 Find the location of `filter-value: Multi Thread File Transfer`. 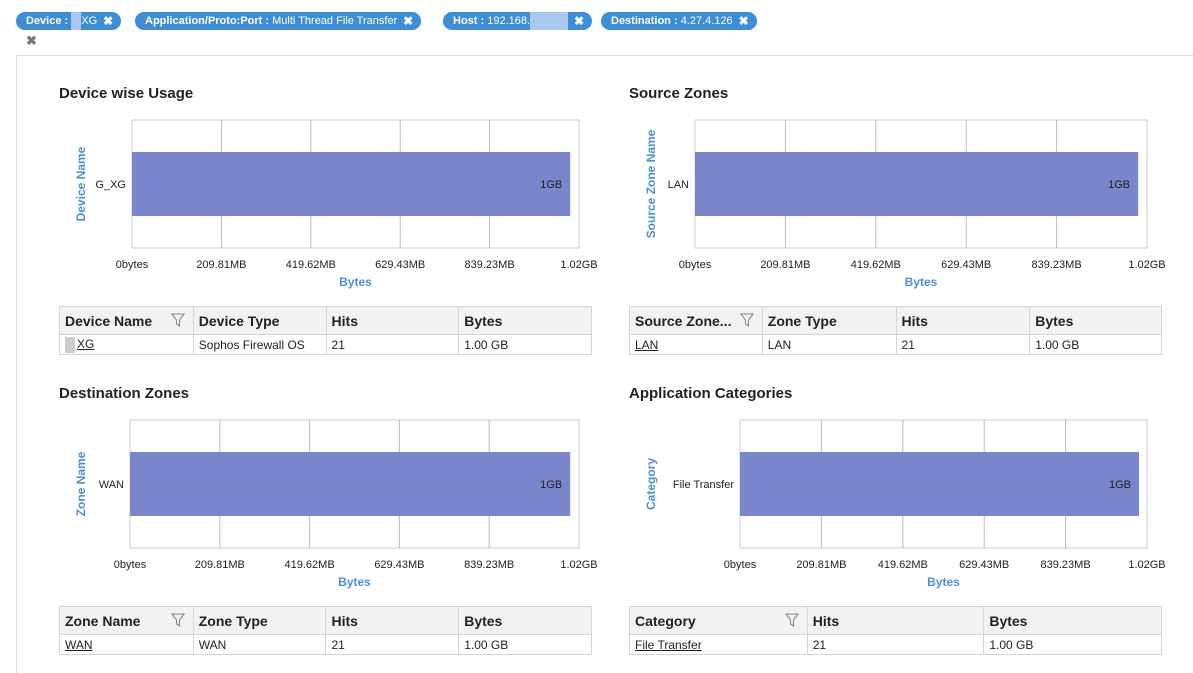

filter-value: Multi Thread File Transfer is located at coordinates (335, 21).